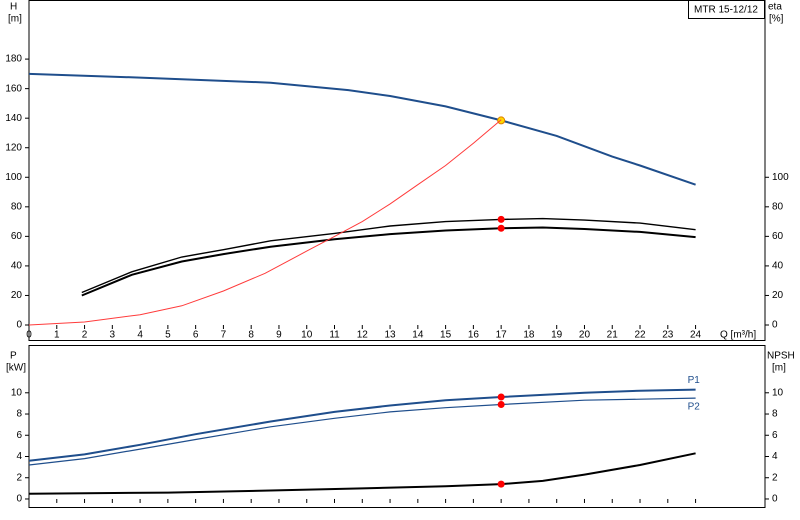 The height and width of the screenshot is (520, 800). What do you see at coordinates (474, 335) in the screenshot?
I see `x-tick-label: 16` at bounding box center [474, 335].